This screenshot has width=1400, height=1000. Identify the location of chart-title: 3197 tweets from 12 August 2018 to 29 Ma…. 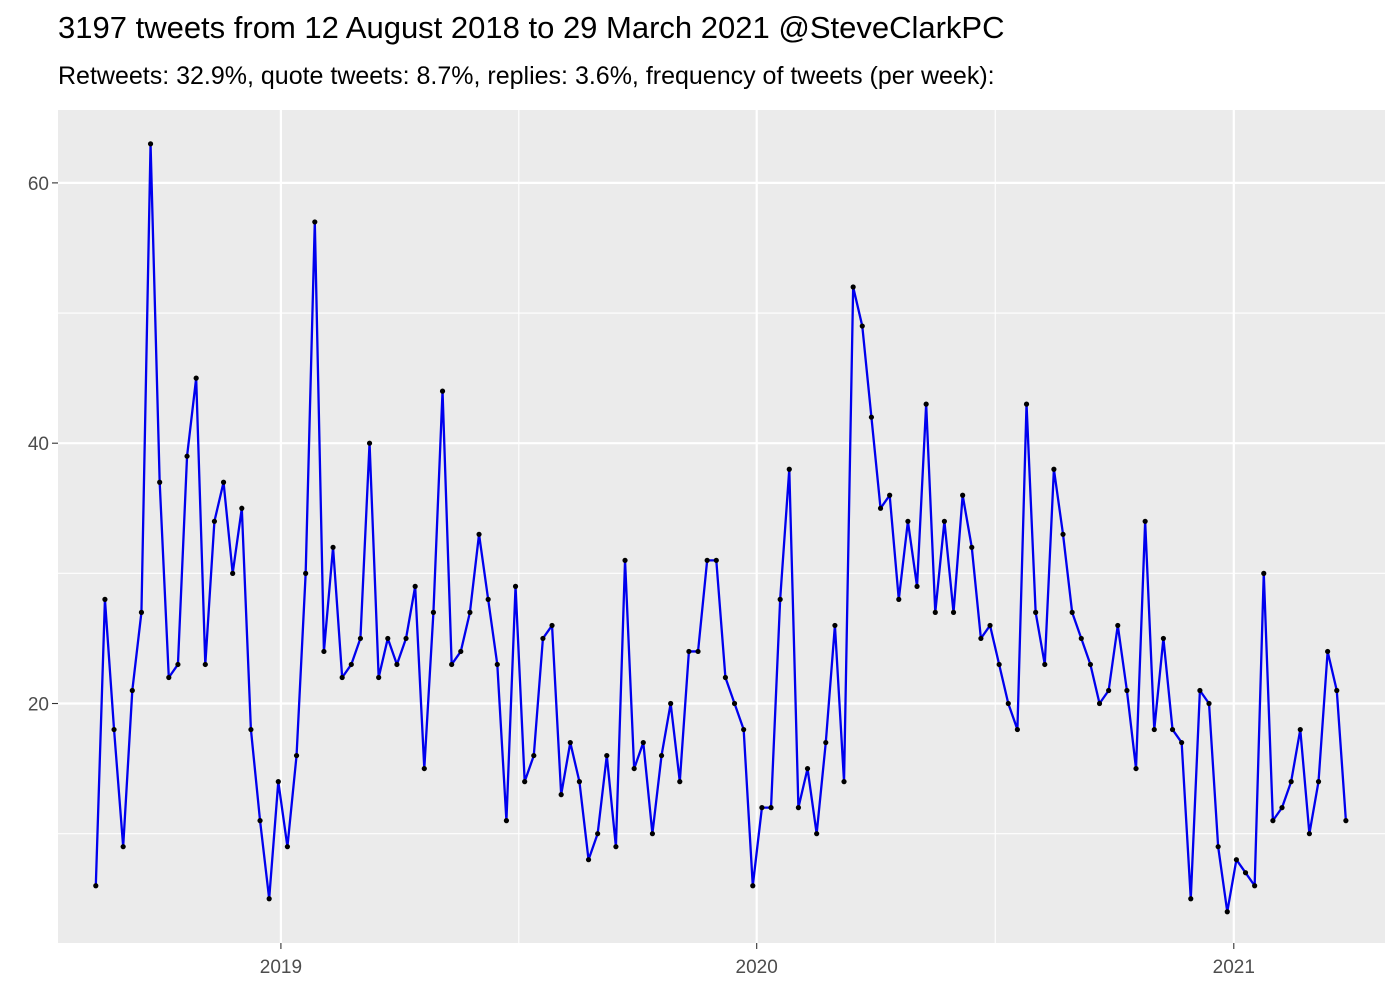
(531, 27).